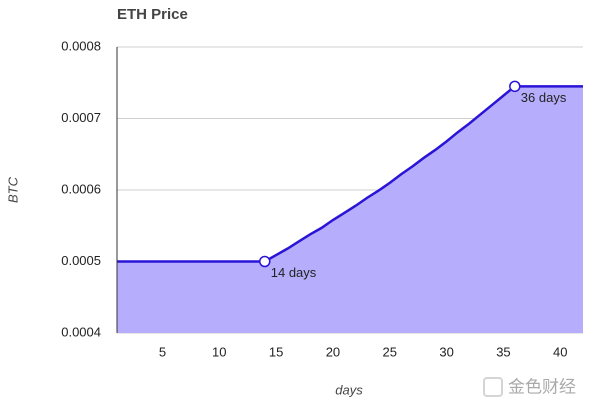 This screenshot has height=407, width=600. Describe the element at coordinates (544, 97) in the screenshot. I see `annotation-label: 36 days` at that location.